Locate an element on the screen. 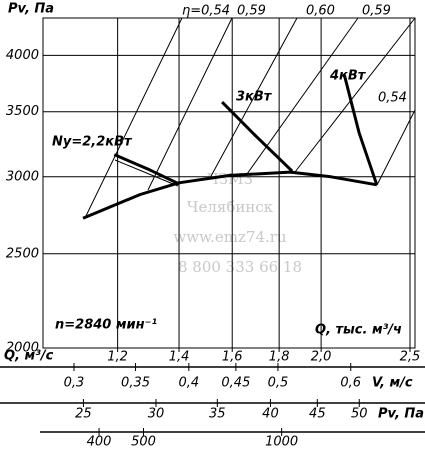  y-tick-label: 3000 is located at coordinates (22, 176).